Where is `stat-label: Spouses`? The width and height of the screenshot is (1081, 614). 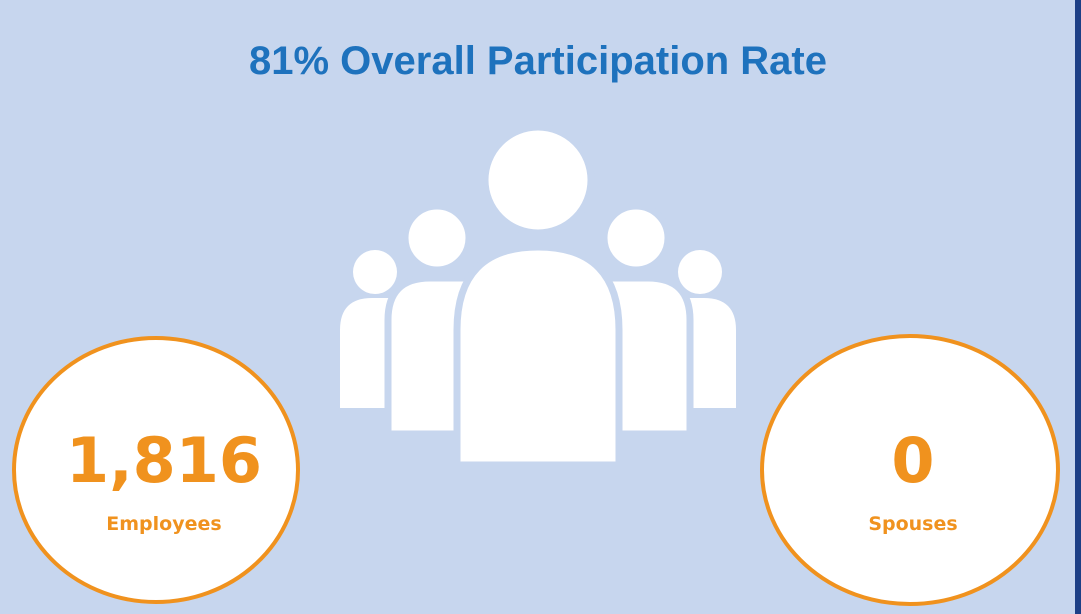
stat-label: Spouses is located at coordinates (912, 524).